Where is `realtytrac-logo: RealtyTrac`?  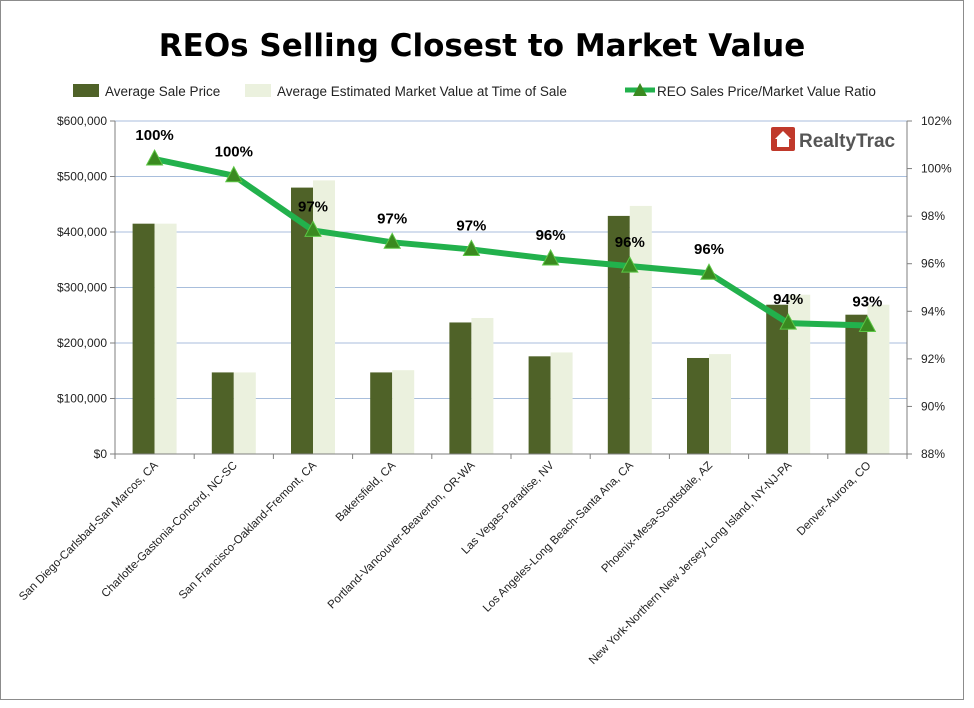 realtytrac-logo: RealtyTrac is located at coordinates (833, 139).